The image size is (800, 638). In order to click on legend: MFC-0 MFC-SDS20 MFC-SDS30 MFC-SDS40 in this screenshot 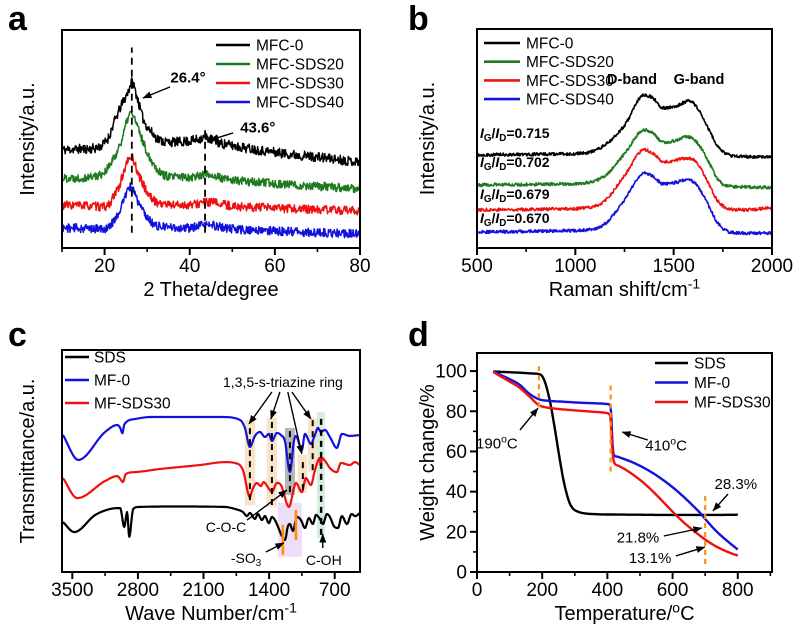, I will do `click(280, 75)`.